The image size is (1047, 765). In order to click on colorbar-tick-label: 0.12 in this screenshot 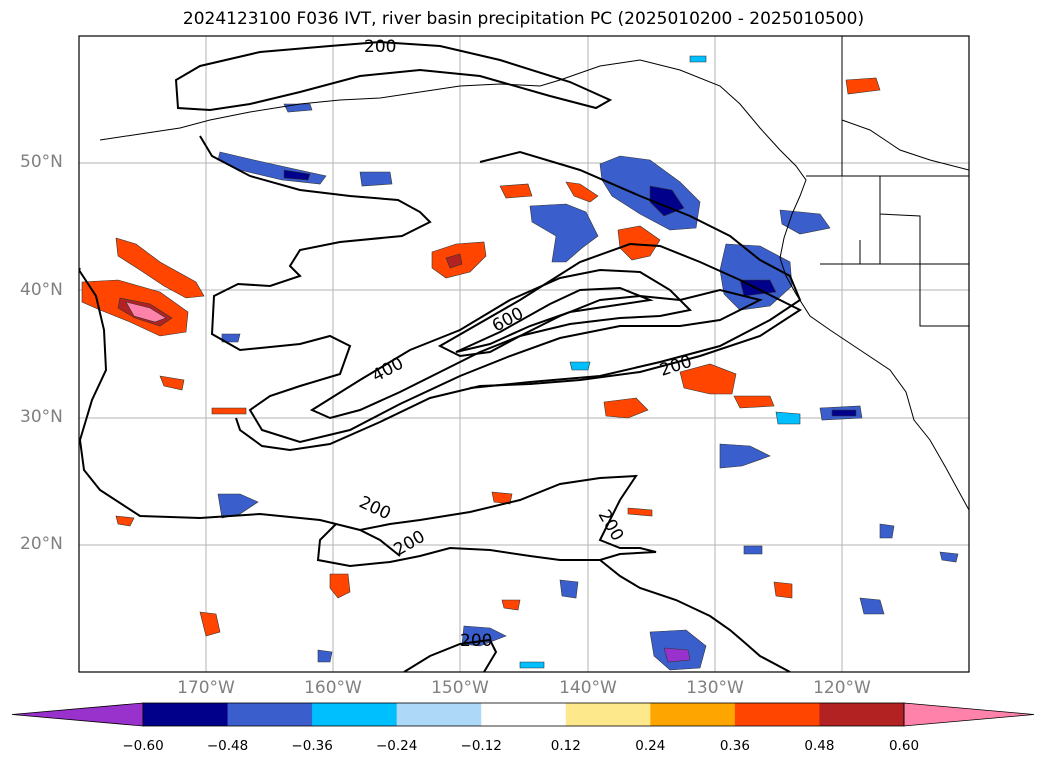, I will do `click(565, 746)`.